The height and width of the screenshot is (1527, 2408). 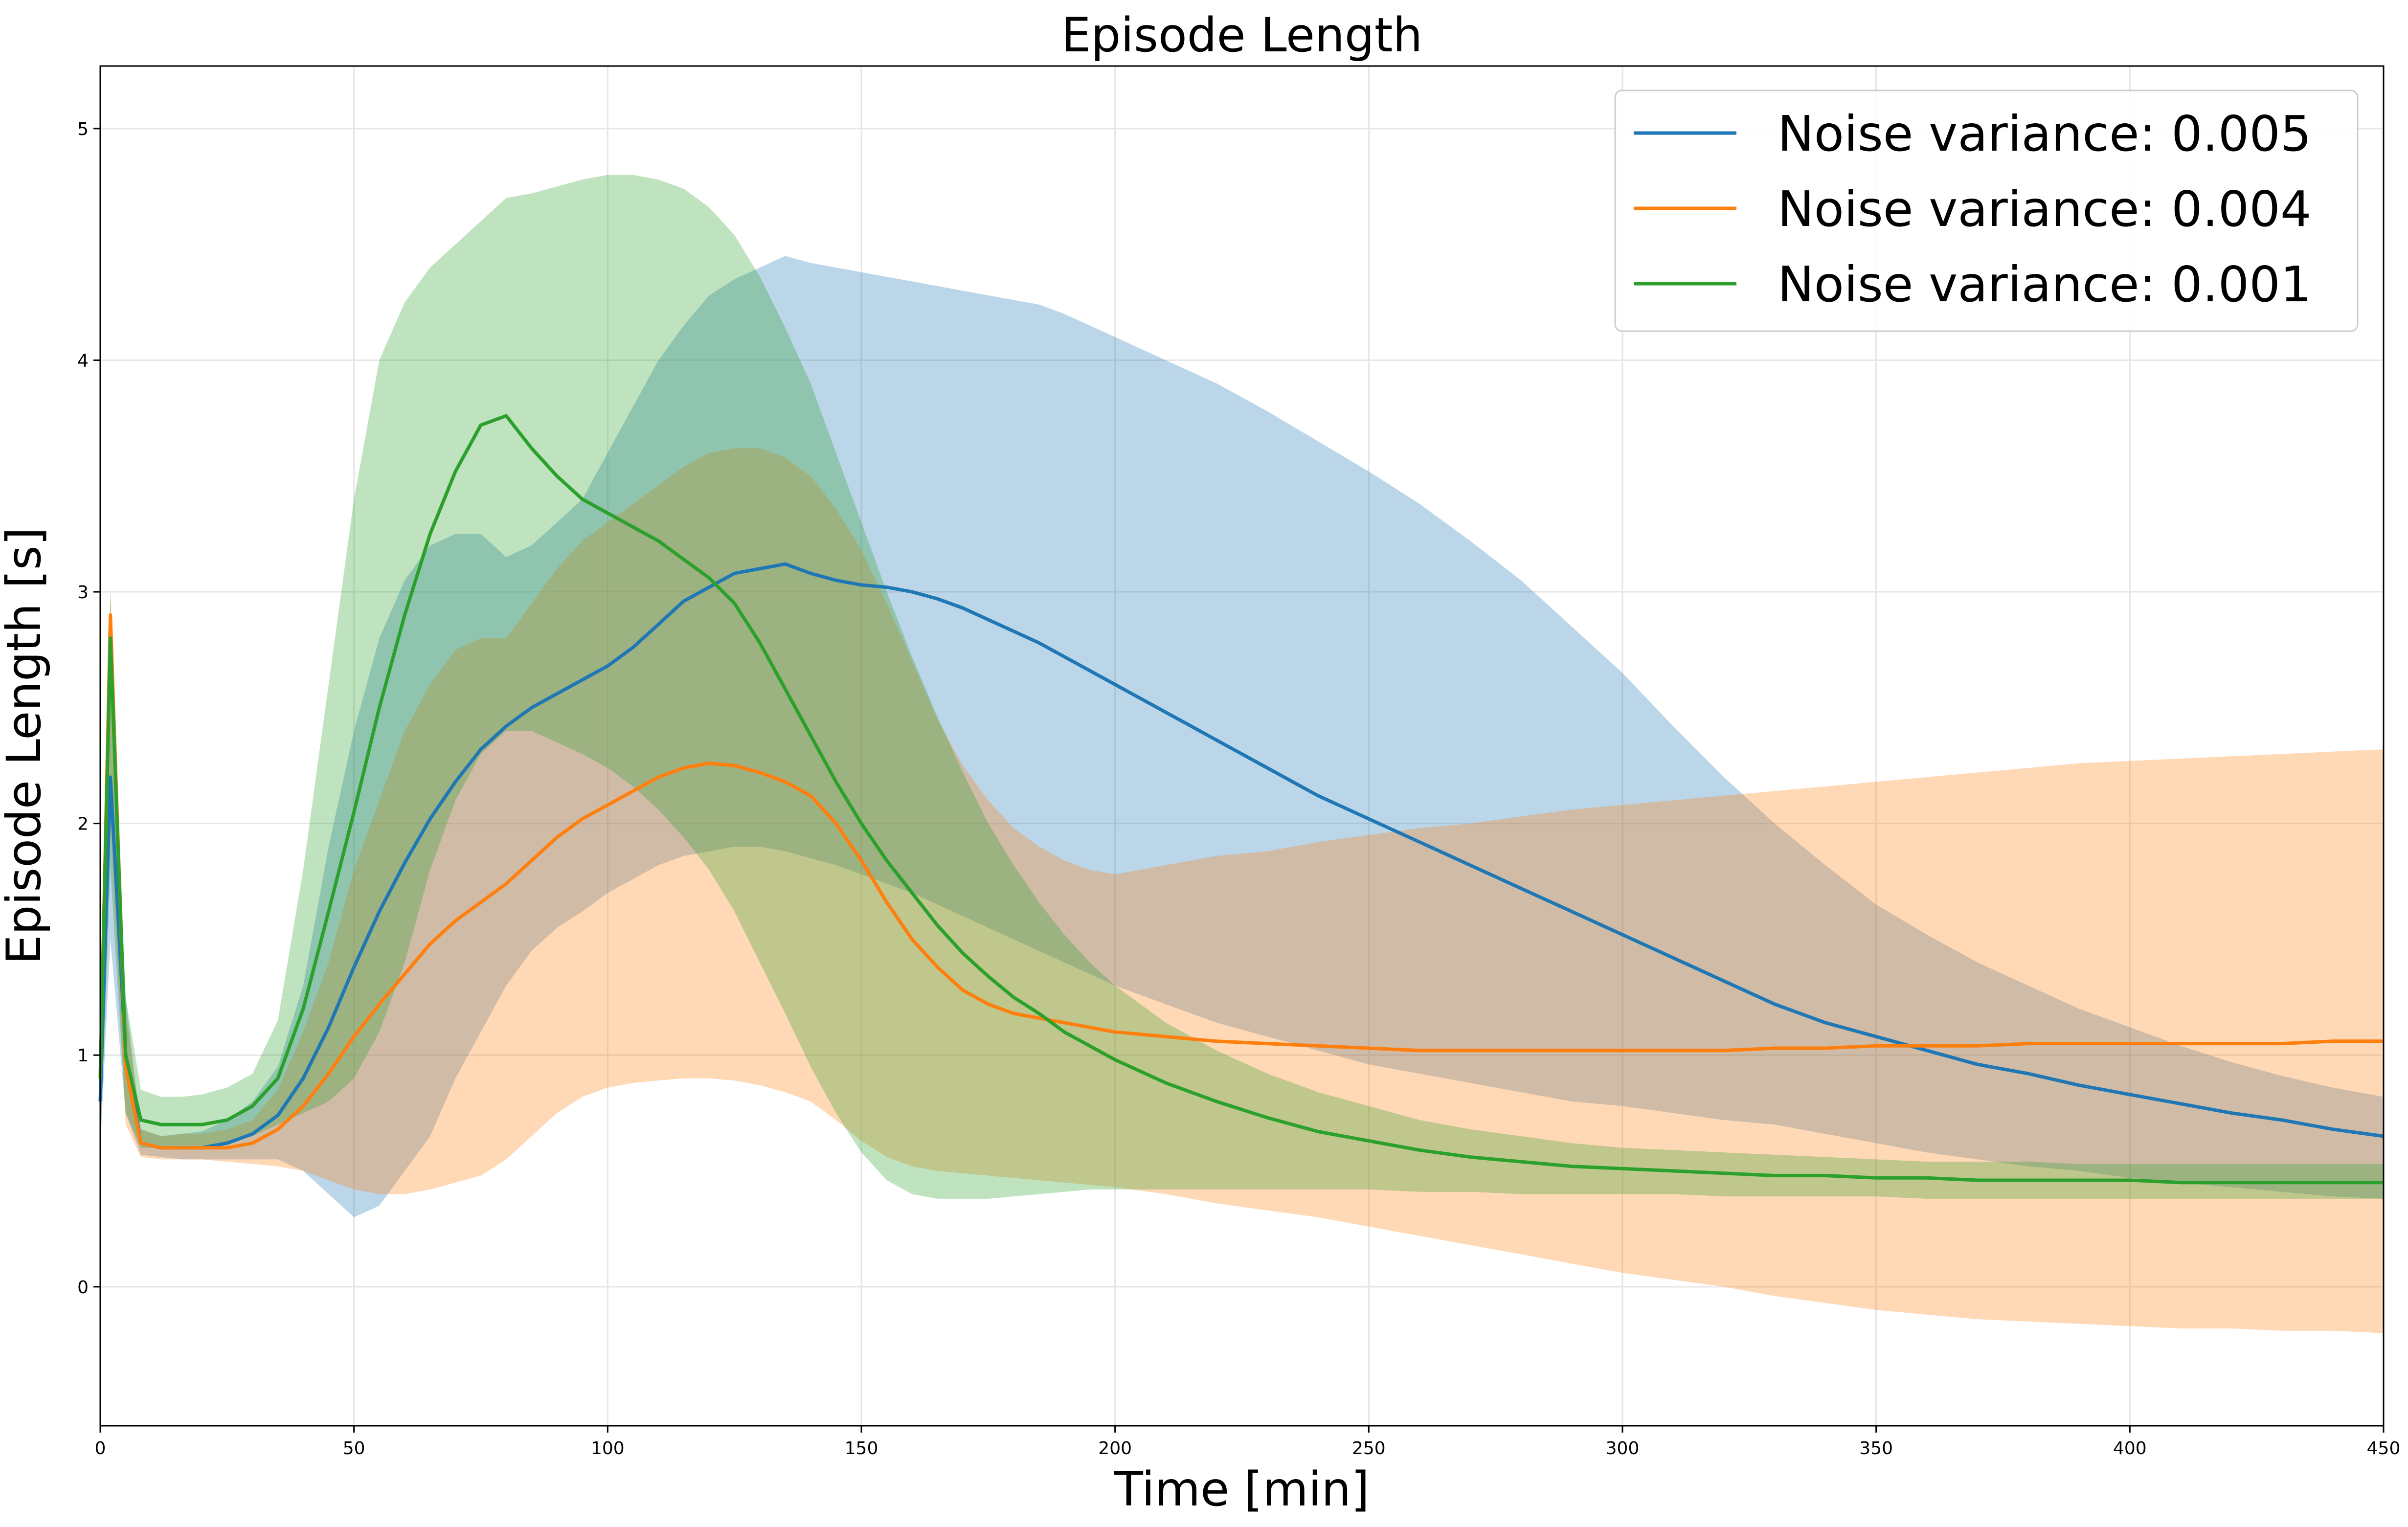 I want to click on chart-title: Episode Length, so click(x=1242, y=35).